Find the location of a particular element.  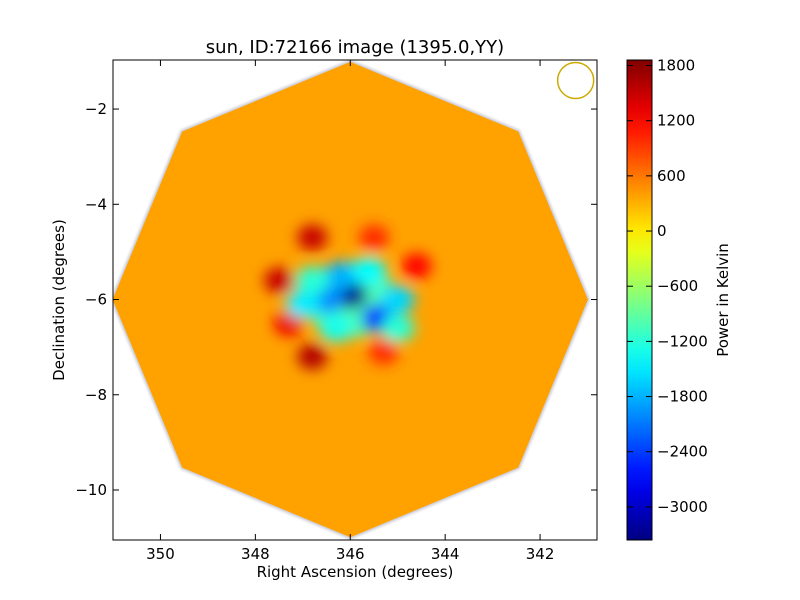

x-tick-label: 344 is located at coordinates (445, 554).